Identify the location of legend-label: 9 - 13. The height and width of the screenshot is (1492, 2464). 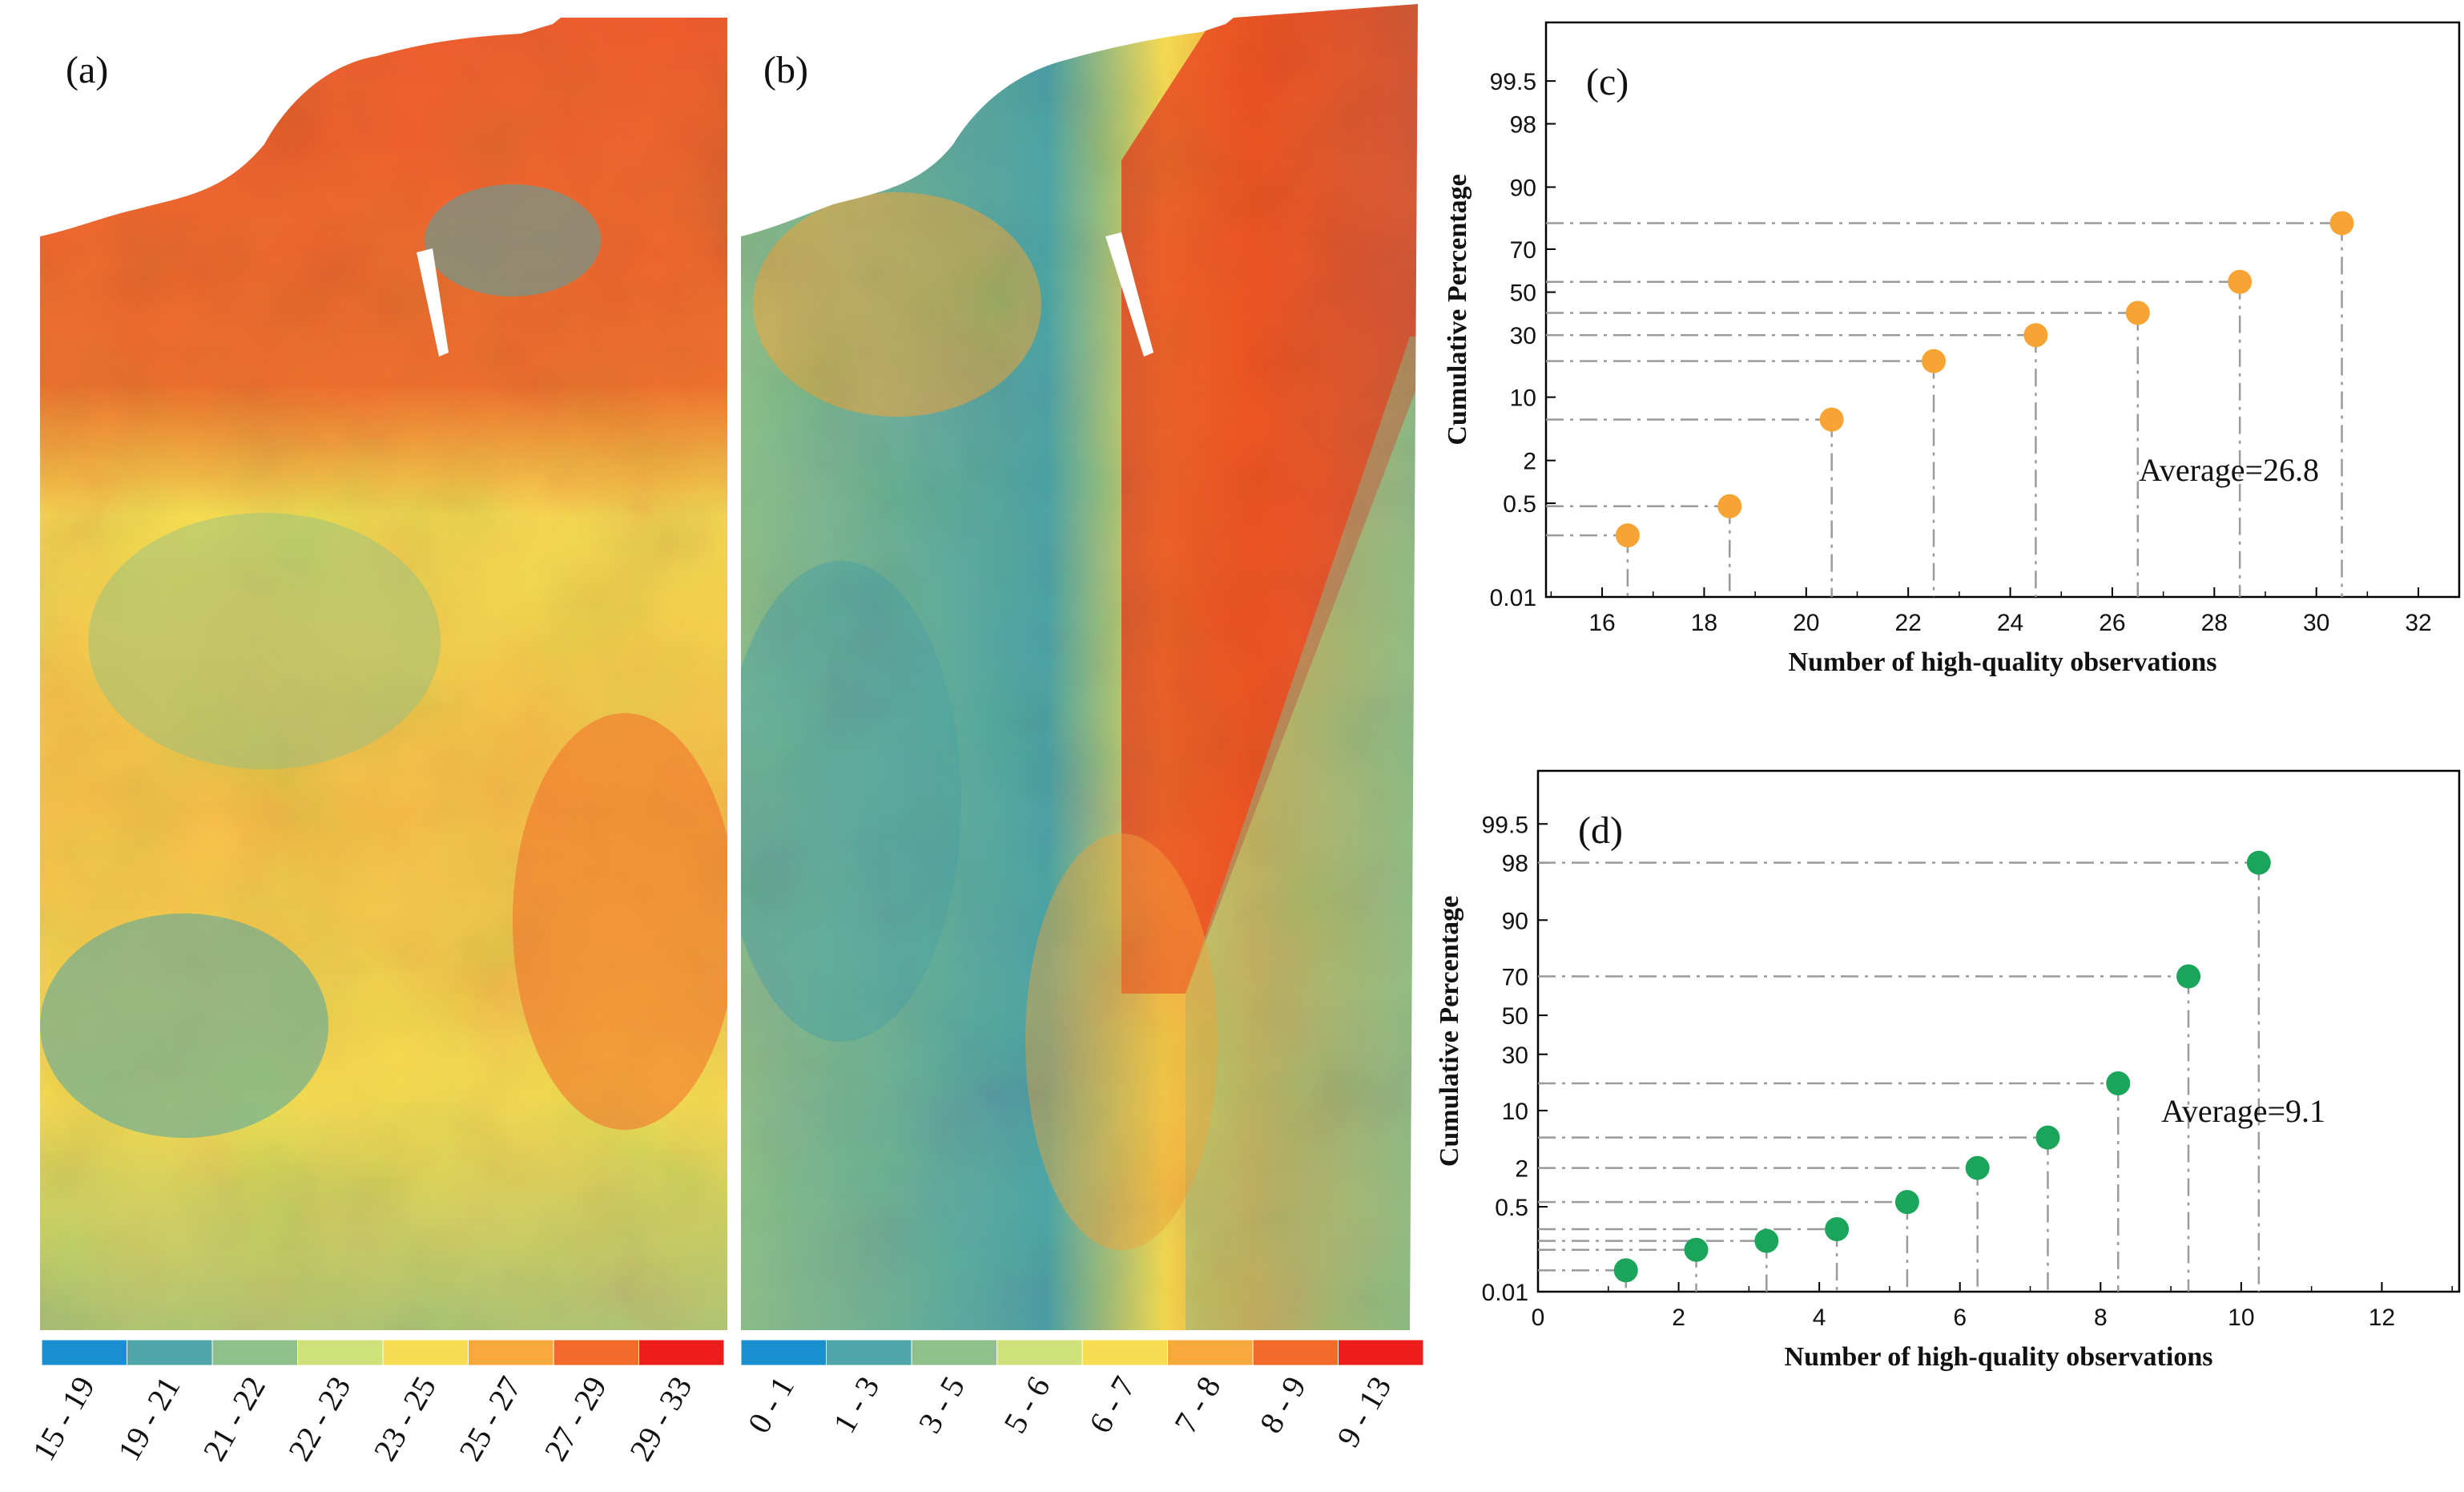
(1364, 1411).